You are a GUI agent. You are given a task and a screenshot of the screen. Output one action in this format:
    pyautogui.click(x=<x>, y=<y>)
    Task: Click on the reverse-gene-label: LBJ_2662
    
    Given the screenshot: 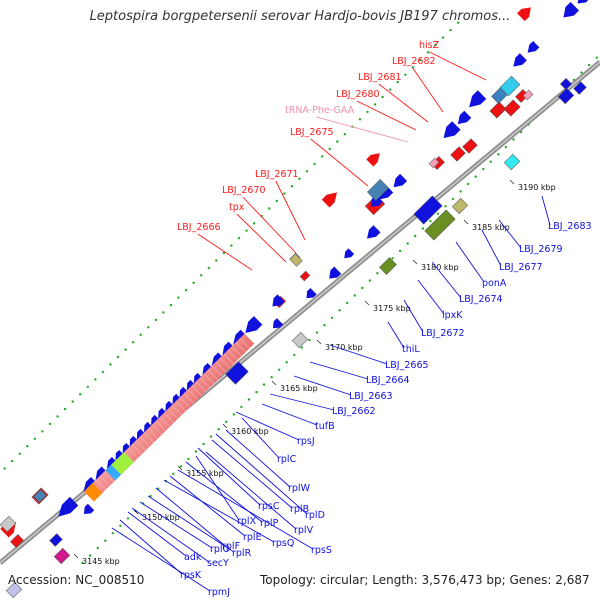 What is the action you would take?
    pyautogui.click(x=354, y=411)
    